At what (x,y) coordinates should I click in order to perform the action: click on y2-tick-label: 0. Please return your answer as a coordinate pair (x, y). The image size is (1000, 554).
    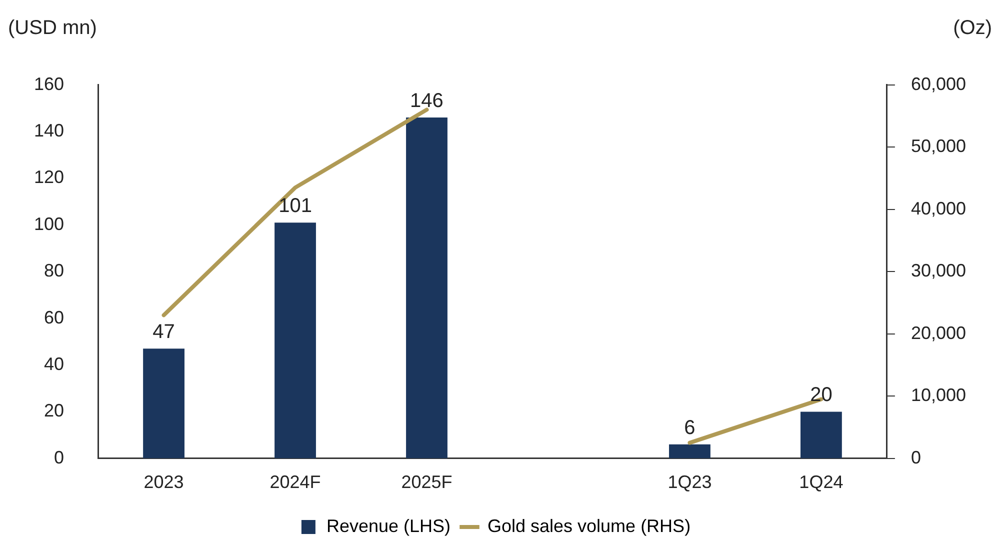
    Looking at the image, I should click on (915, 457).